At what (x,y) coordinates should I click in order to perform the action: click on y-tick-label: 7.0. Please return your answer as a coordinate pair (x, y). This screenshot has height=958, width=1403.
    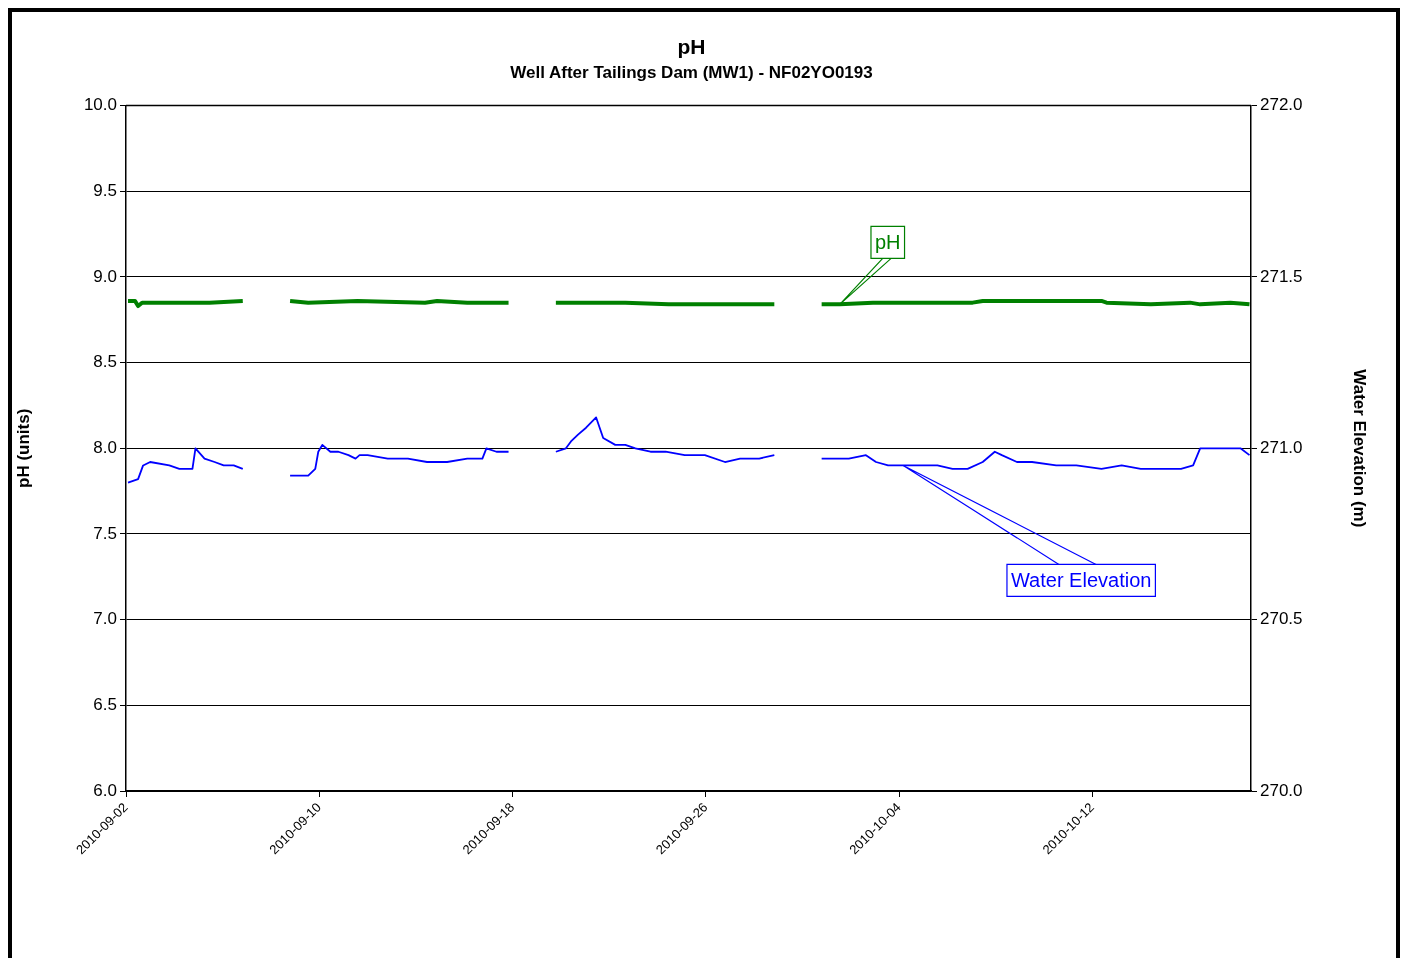
    Looking at the image, I should click on (105, 619).